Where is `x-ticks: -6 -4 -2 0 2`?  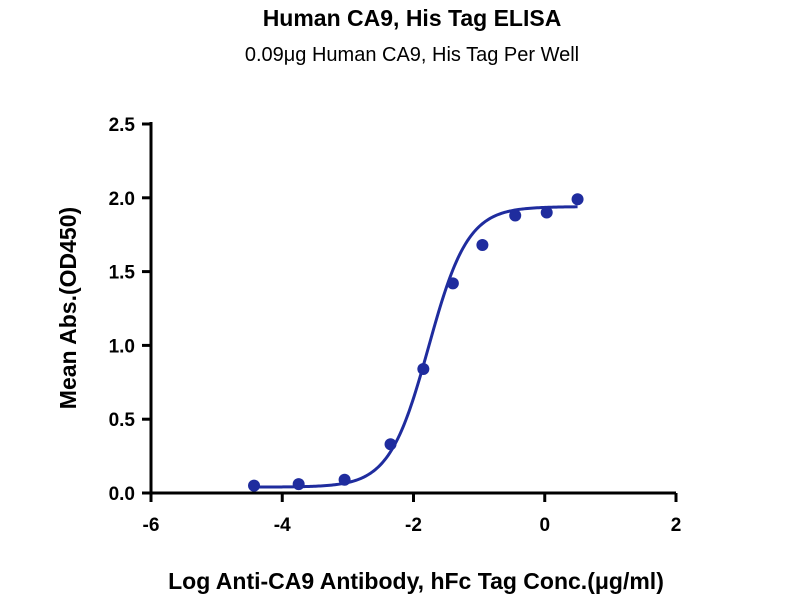
x-ticks: -6 -4 -2 0 2 is located at coordinates (412, 514).